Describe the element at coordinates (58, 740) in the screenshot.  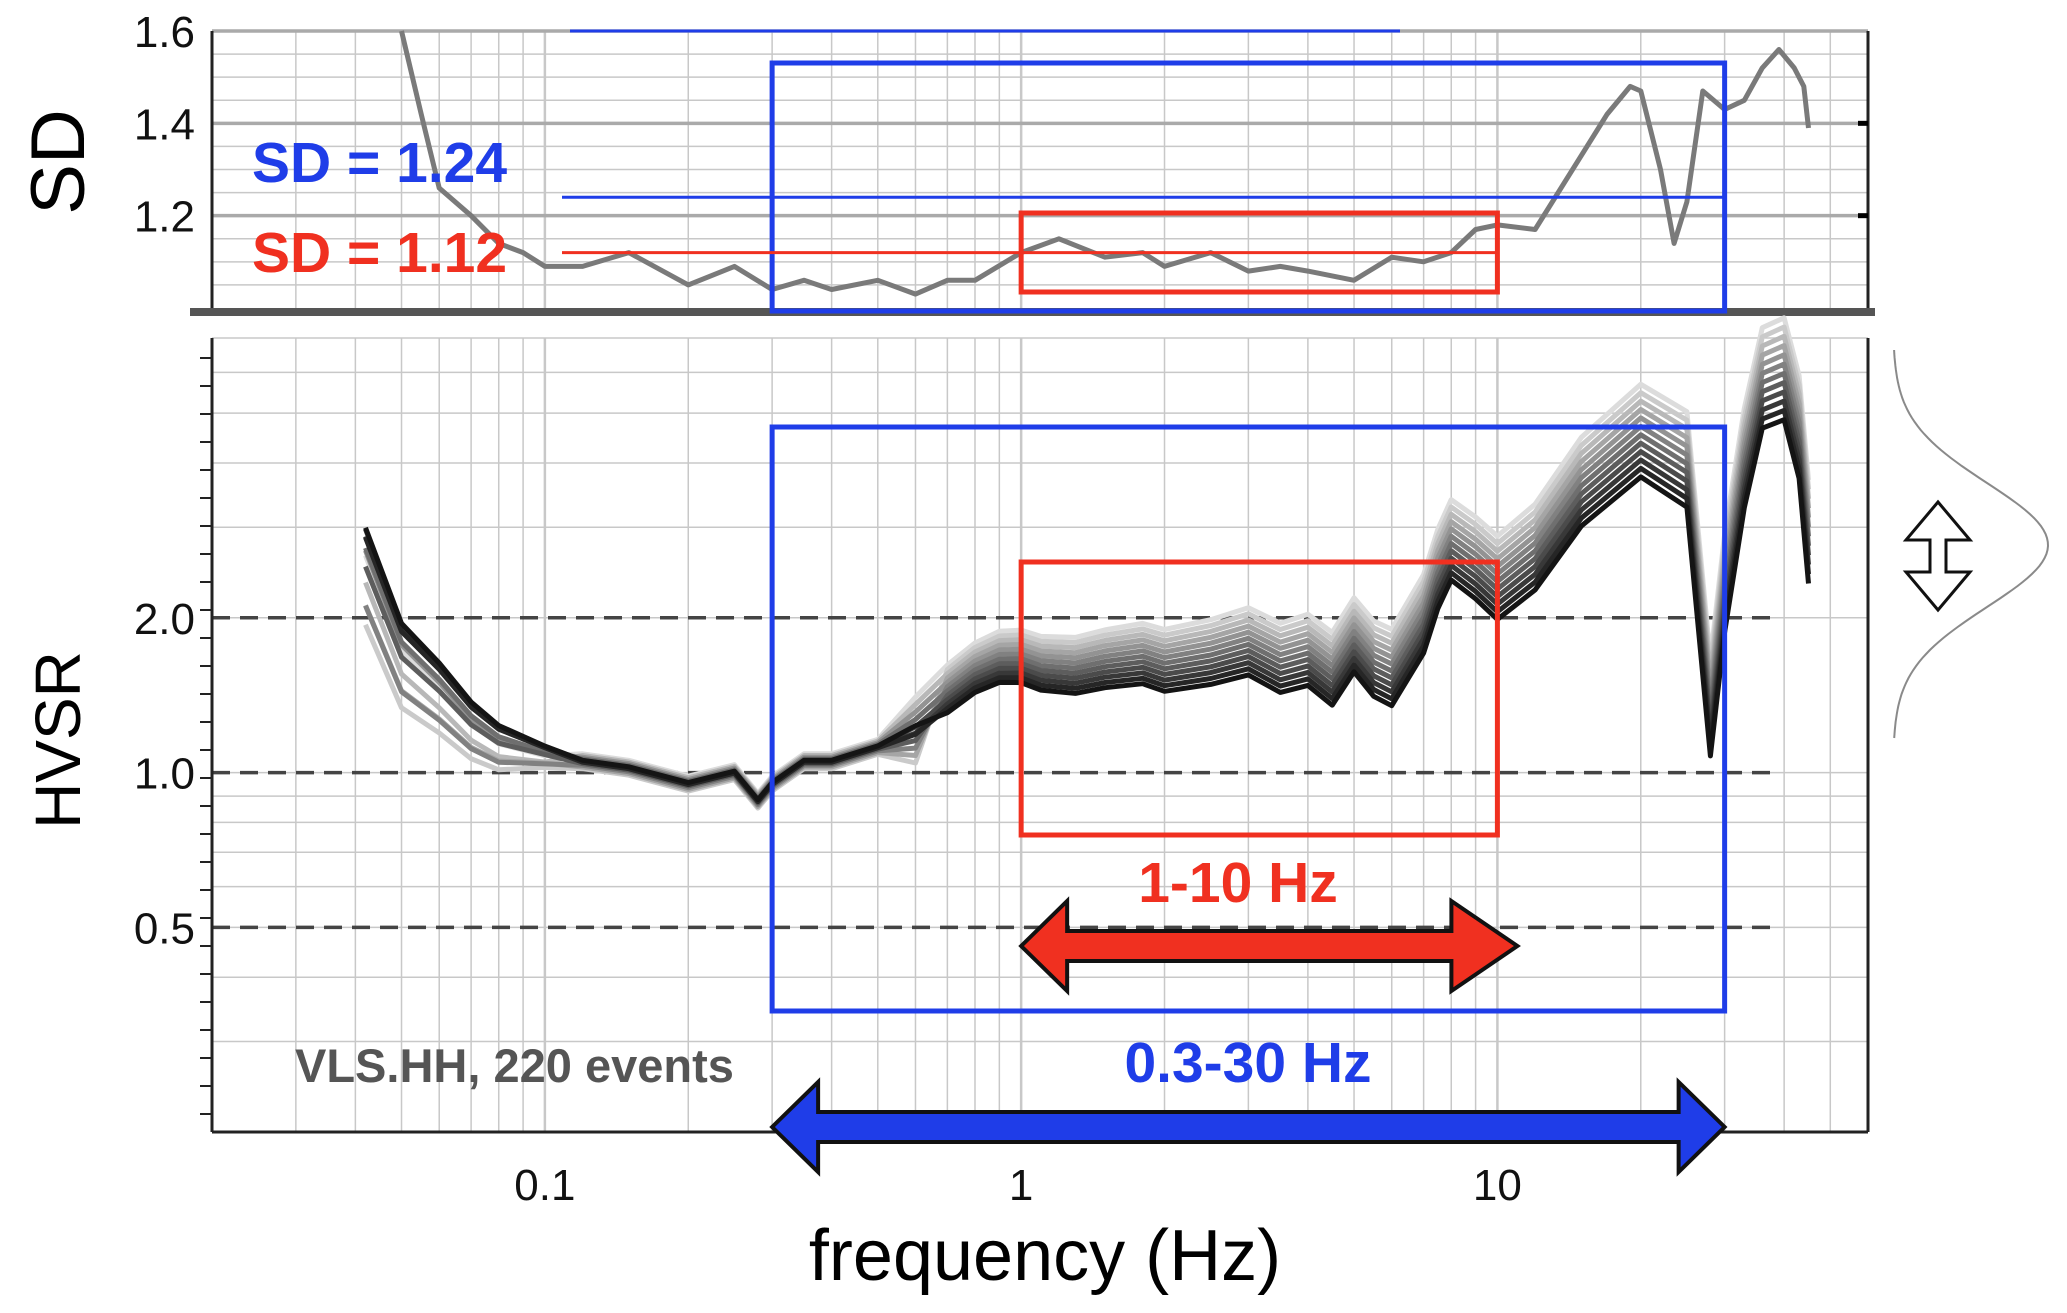
I see `hvsr-axis-label: HVSR` at that location.